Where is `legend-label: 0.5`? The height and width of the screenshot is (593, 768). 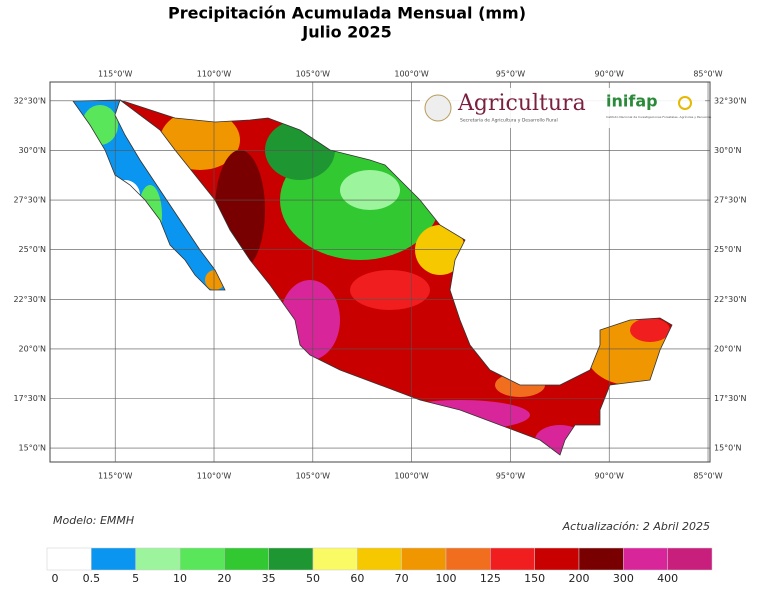 legend-label: 0.5 is located at coordinates (92, 578).